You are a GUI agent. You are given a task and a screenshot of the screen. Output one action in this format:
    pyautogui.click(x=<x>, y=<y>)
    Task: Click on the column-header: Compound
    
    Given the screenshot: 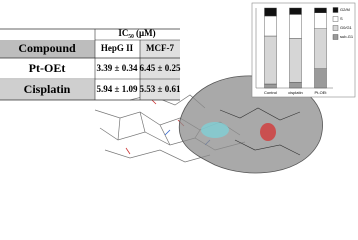 What is the action you would take?
    pyautogui.click(x=47, y=48)
    